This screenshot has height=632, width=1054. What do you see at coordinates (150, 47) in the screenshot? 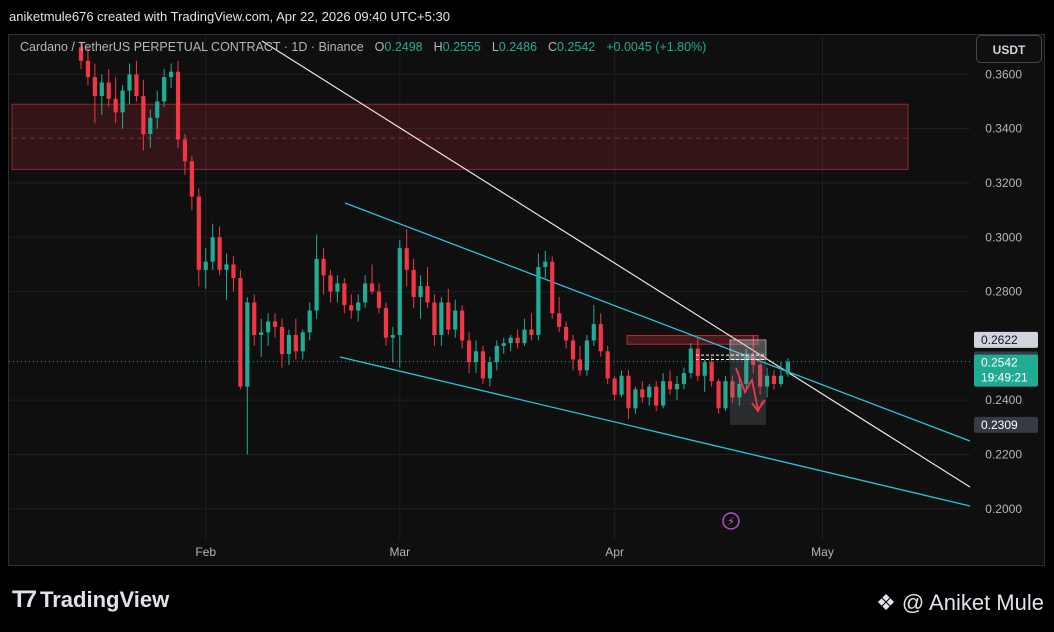
I see `symbol-name: Cardano / TetherUS PERPETUAL CONTRACT` at bounding box center [150, 47].